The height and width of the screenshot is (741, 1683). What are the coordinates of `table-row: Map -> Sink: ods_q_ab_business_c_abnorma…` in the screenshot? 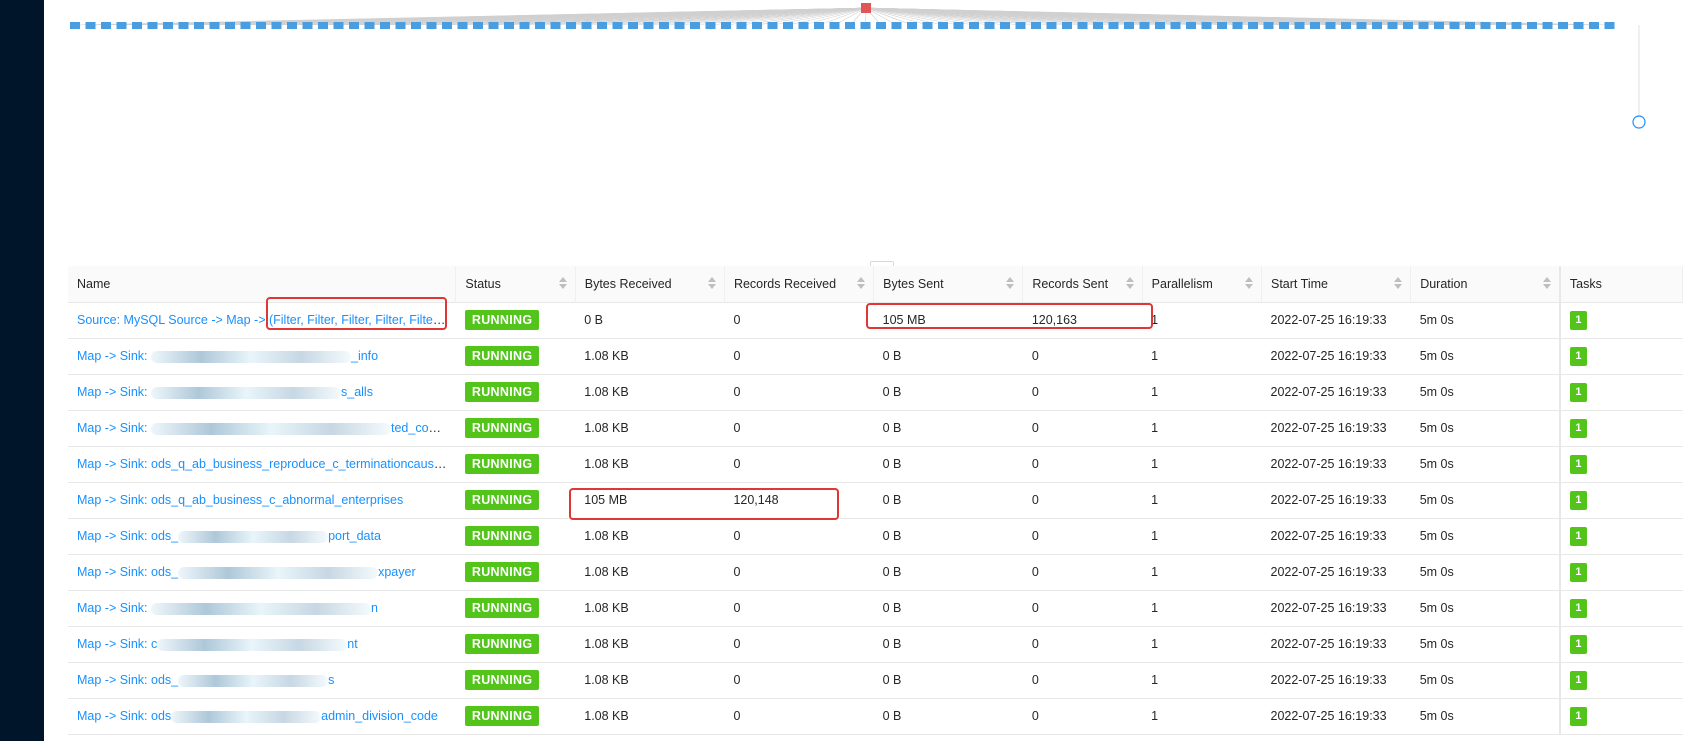 It's located at (875, 500).